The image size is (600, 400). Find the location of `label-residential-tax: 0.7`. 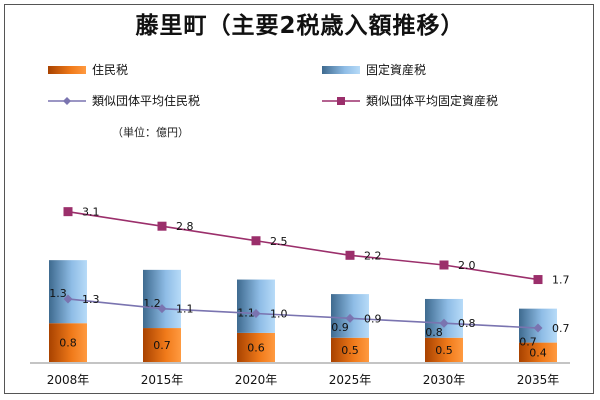

label-residential-tax: 0.7 is located at coordinates (162, 345).